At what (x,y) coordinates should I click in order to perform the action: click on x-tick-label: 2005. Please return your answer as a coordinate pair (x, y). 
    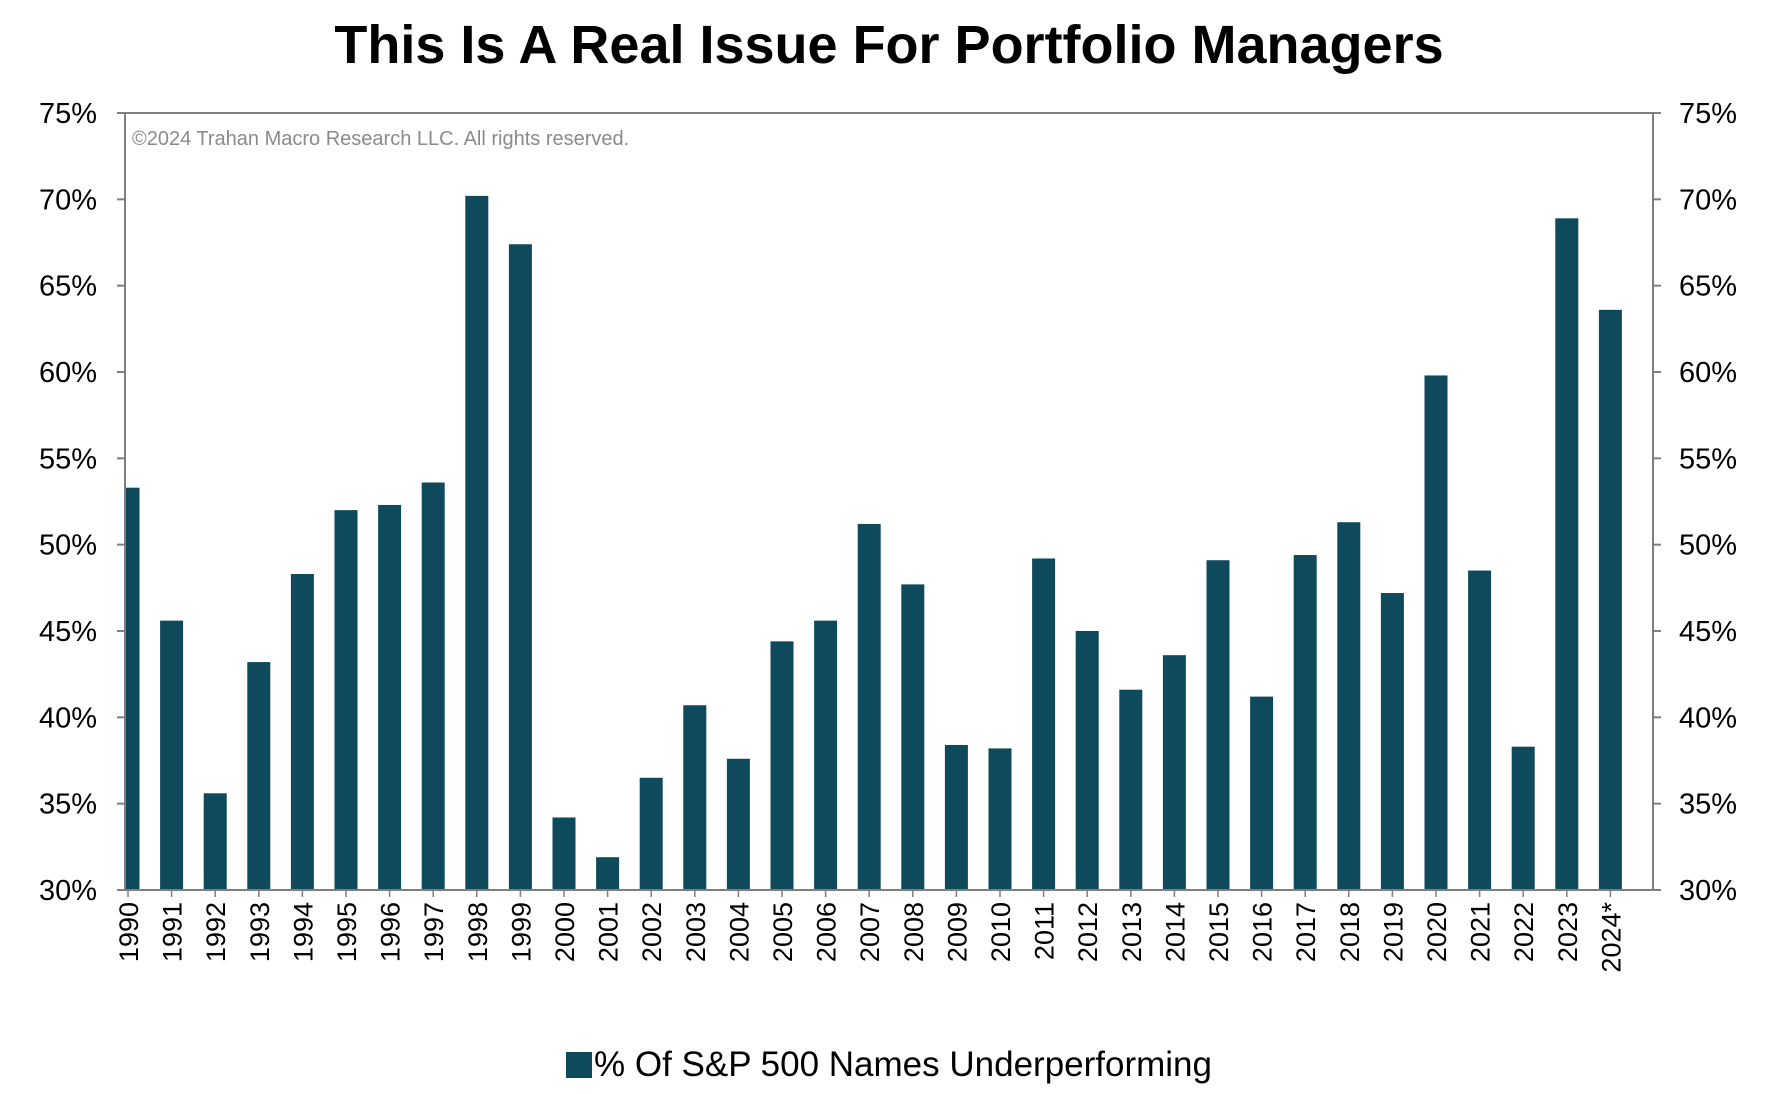
    Looking at the image, I should click on (783, 932).